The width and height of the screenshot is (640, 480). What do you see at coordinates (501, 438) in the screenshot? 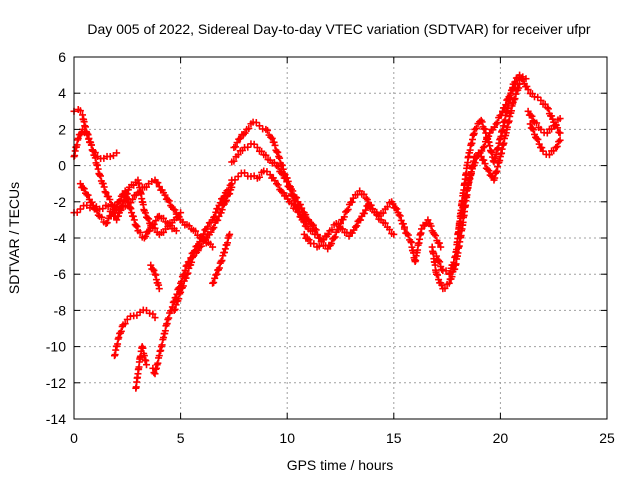
I see `x-tick-label: 20` at bounding box center [501, 438].